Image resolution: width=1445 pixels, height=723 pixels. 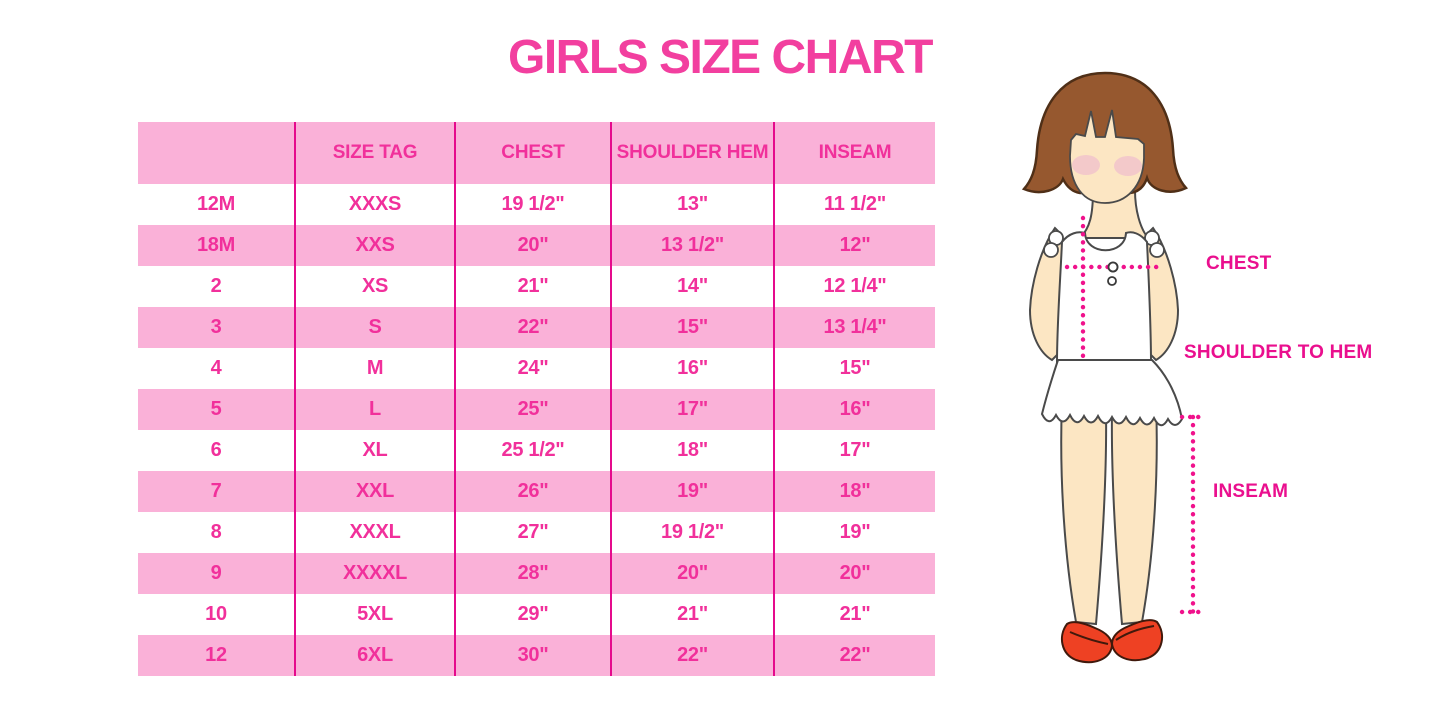 I want to click on cell-chest: 21", so click(x=534, y=286).